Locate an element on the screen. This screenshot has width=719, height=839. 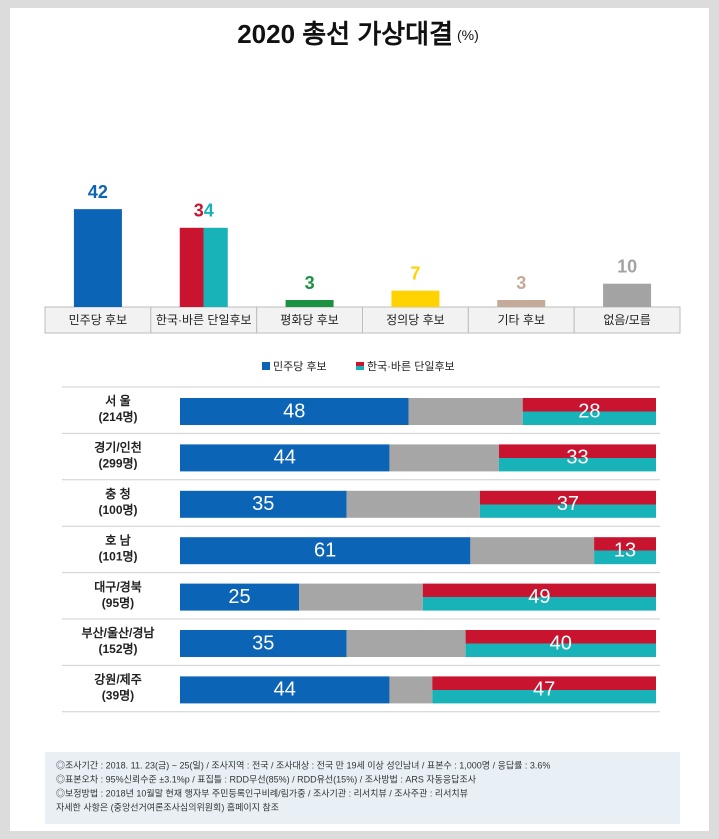
value-label: 48 is located at coordinates (294, 411).